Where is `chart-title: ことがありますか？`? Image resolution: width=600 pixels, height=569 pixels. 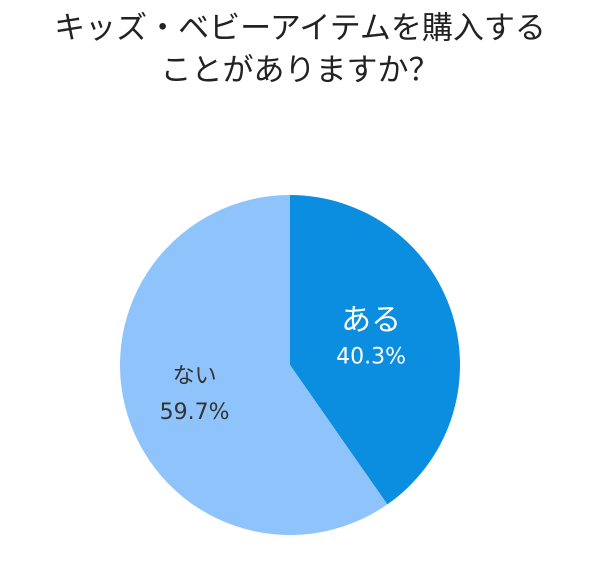
chart-title: ことがありますか？ is located at coordinates (300, 71).